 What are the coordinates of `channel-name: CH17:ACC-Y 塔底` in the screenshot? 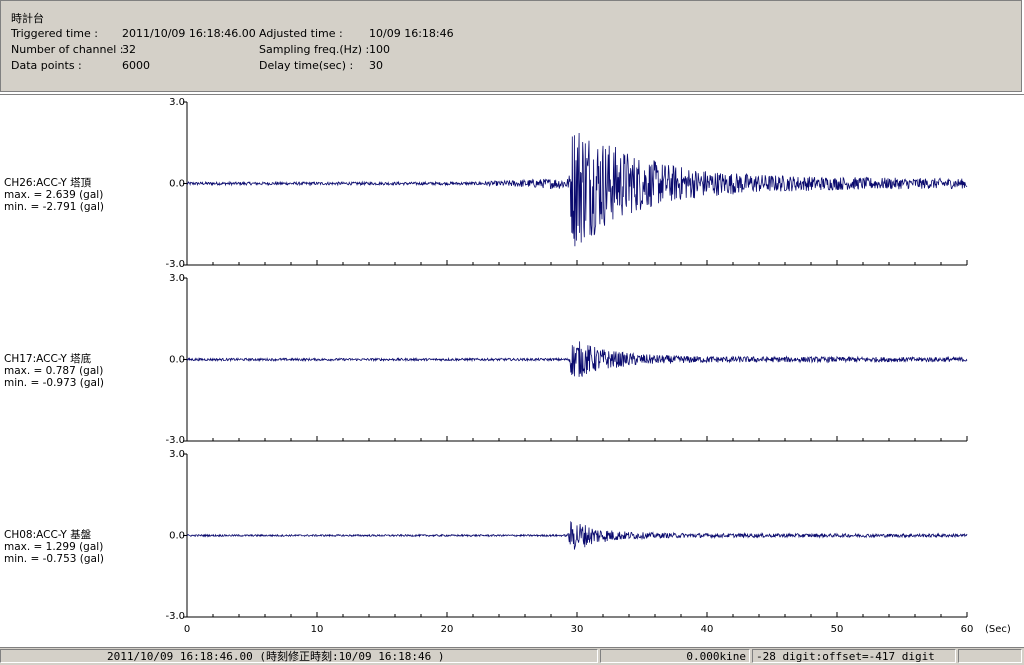 It's located at (48, 359).